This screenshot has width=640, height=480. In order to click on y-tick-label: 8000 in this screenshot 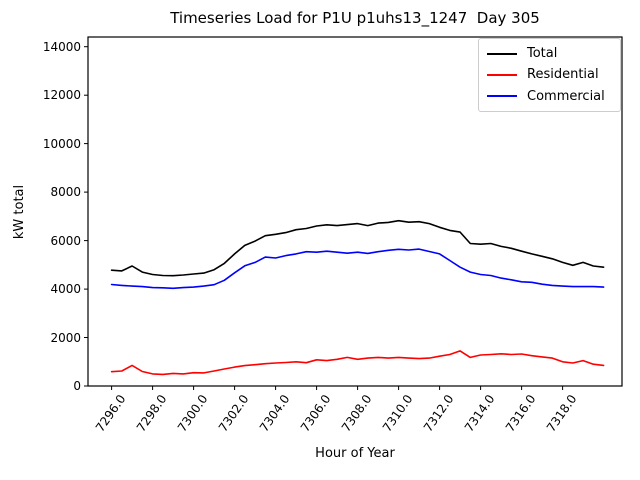, I will do `click(65, 192)`.